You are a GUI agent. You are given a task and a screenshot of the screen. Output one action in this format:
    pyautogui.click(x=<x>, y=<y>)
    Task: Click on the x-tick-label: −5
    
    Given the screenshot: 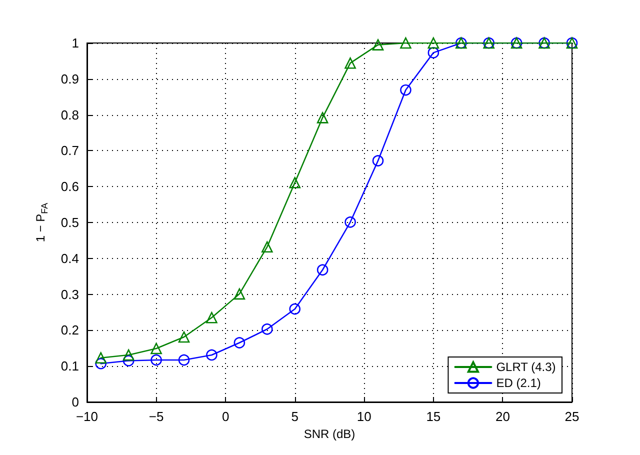 What is the action you would take?
    pyautogui.click(x=156, y=416)
    